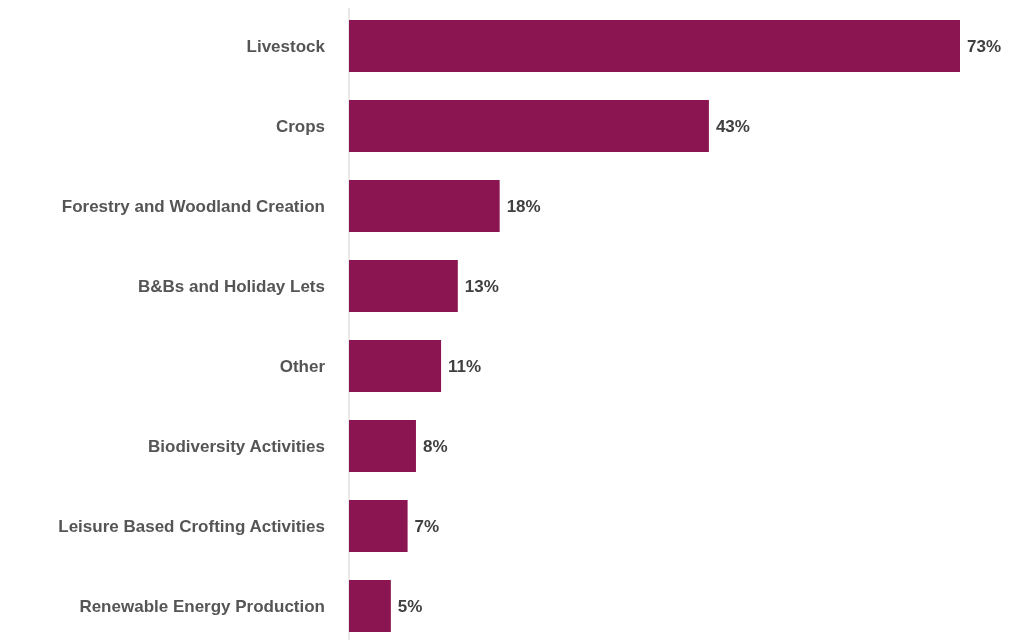  I want to click on data-label: 11%, so click(465, 366).